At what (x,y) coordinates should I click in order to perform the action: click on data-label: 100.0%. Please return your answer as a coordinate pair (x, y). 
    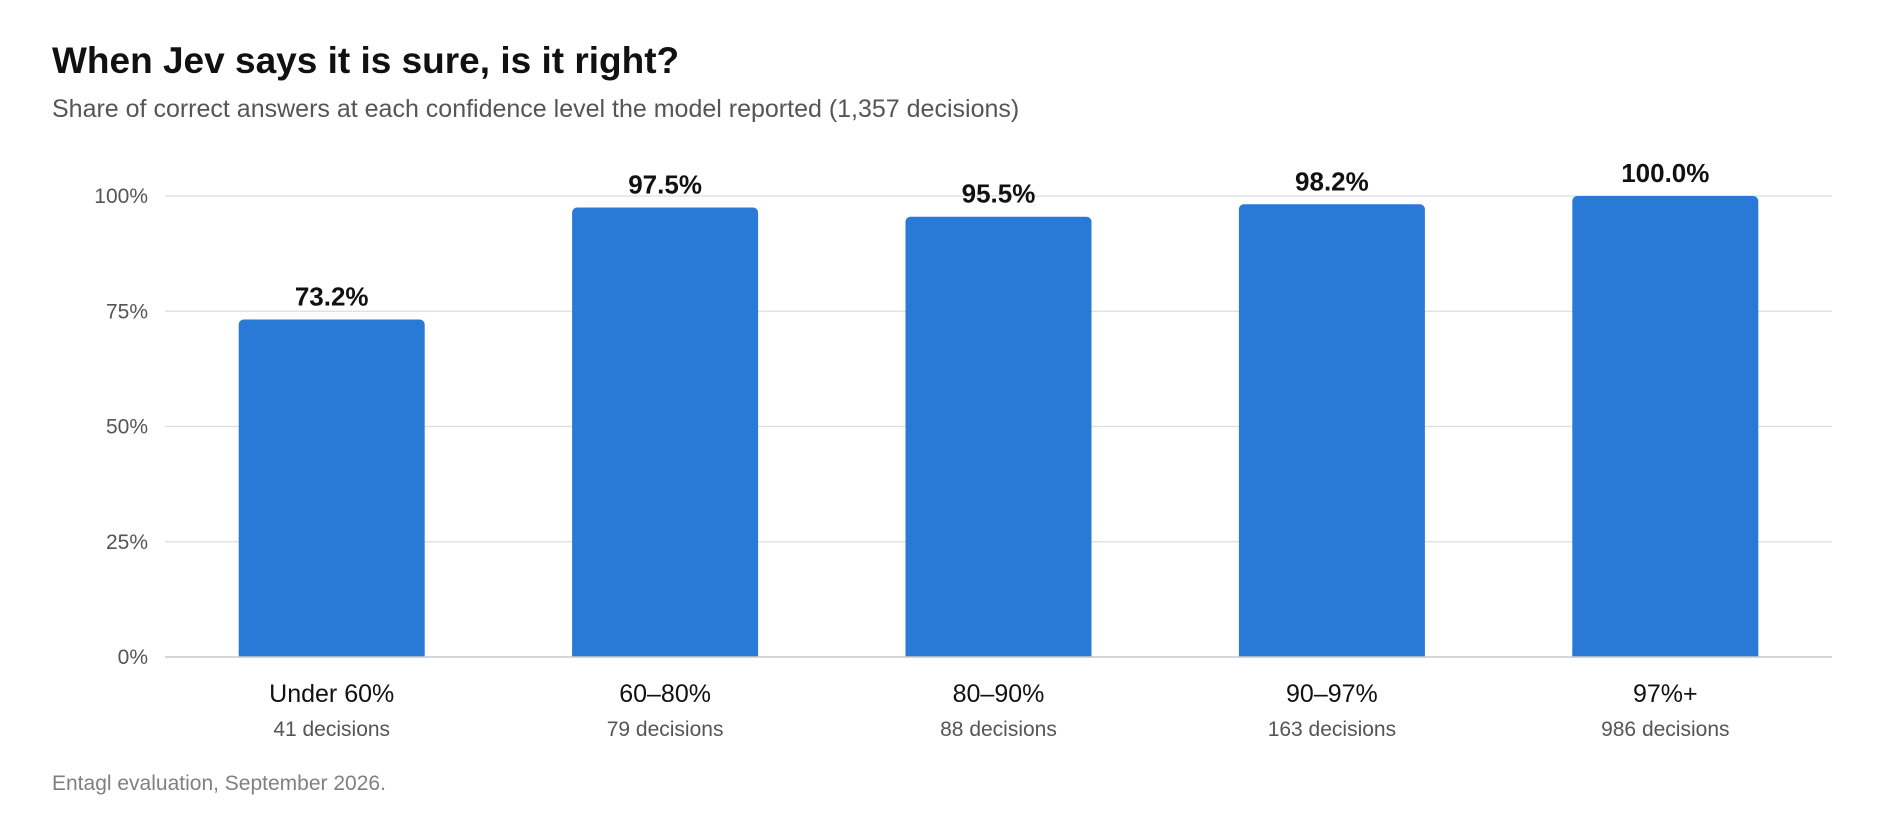
    Looking at the image, I should click on (1665, 173).